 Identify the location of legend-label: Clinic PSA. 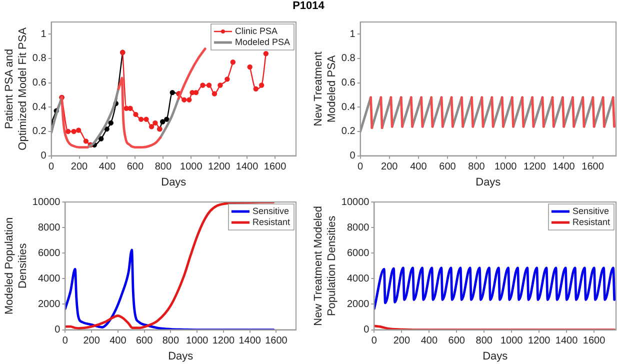
(256, 31).